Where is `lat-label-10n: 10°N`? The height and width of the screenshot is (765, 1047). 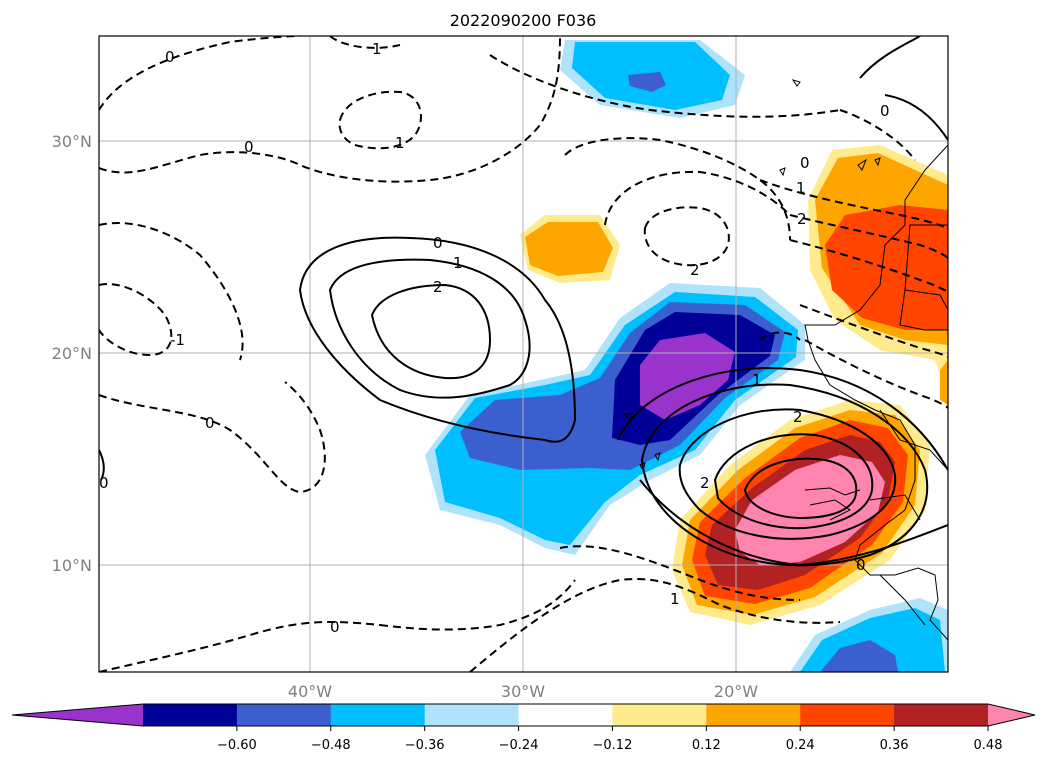 lat-label-10n: 10°N is located at coordinates (72, 565).